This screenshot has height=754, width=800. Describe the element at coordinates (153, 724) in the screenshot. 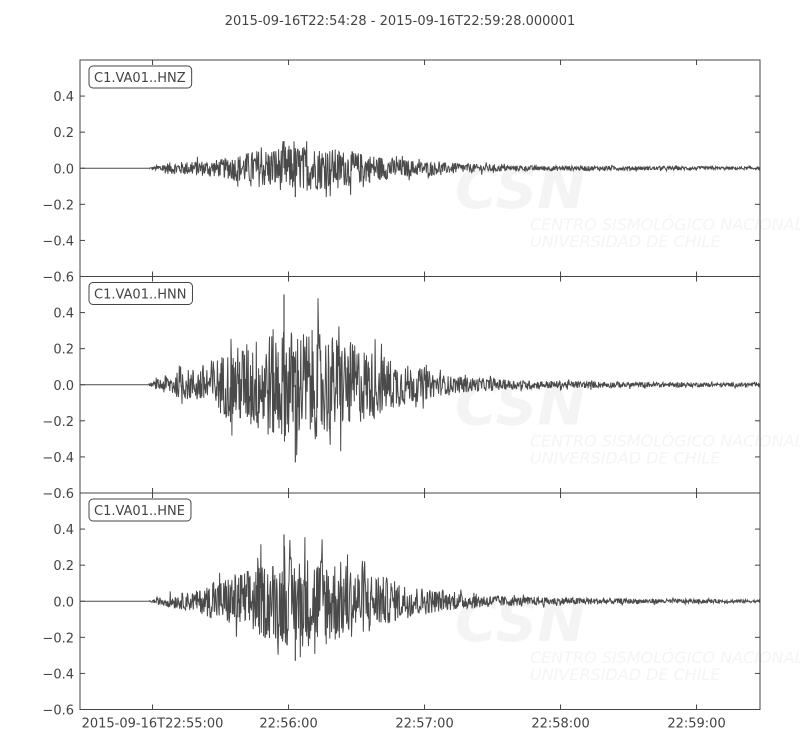

I see `x-tick-label: 2015-09-16T22:55:00` at that location.